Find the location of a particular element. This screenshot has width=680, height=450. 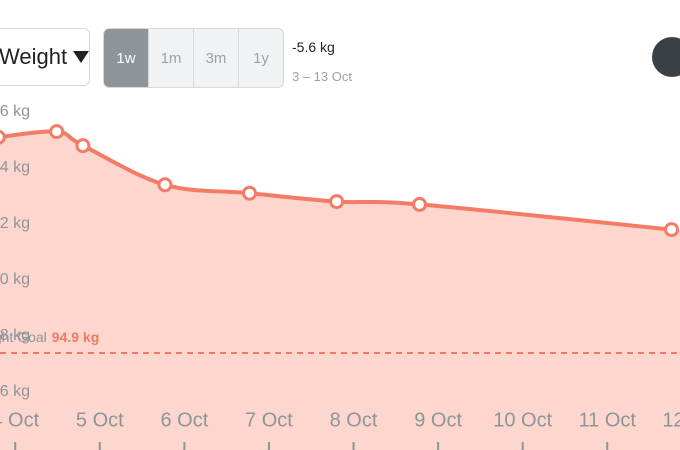

x-tick-label: 7 Oct is located at coordinates (269, 420).